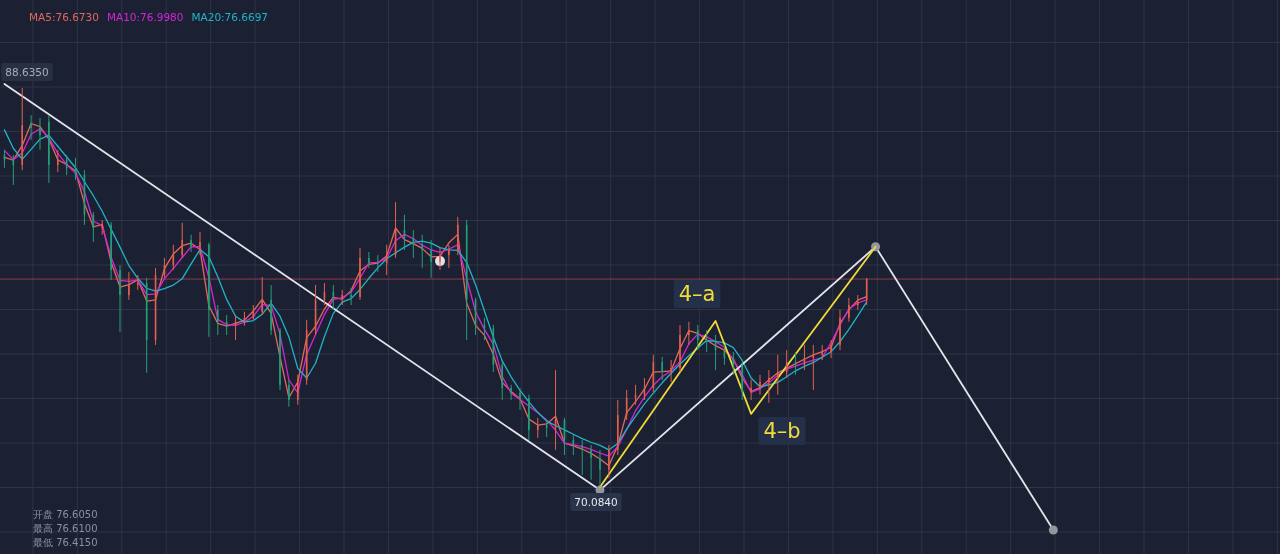 This screenshot has width=1280, height=554. Describe the element at coordinates (65, 514) in the screenshot. I see `info: 开盘 76.6050` at that location.